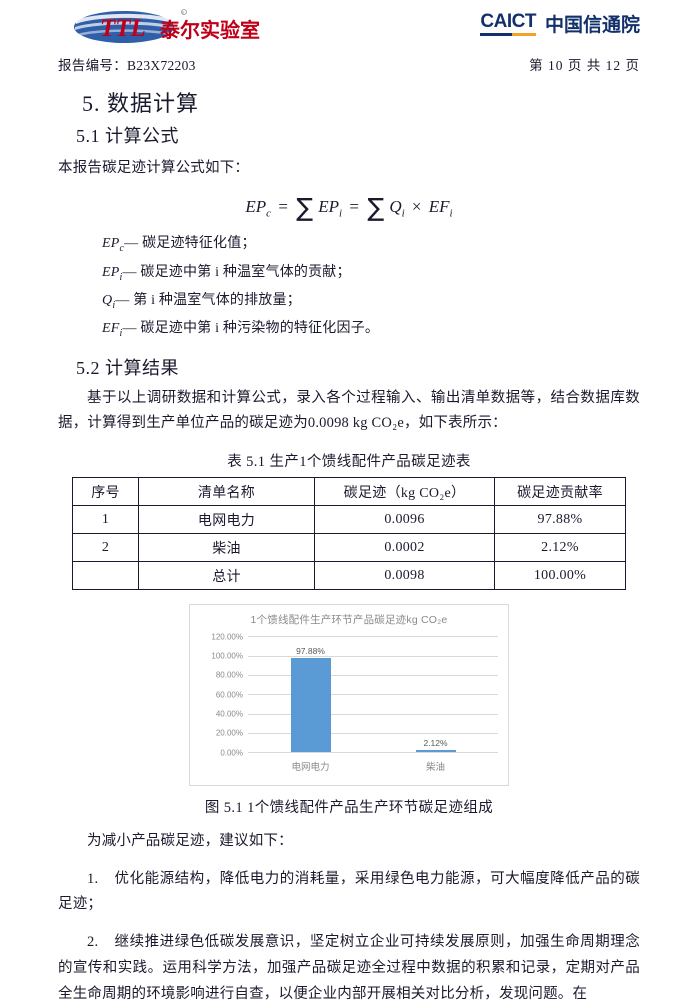 The image size is (698, 1008). Describe the element at coordinates (357, 675) in the screenshot. I see `chart-gridline: 80.00%` at that location.